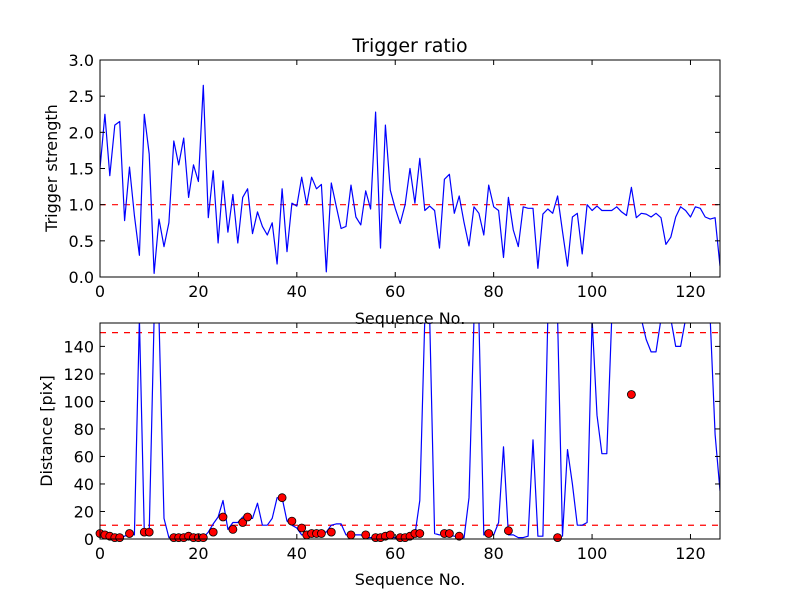 The image size is (800, 600). What do you see at coordinates (81, 169) in the screenshot?
I see `top-y-tick-label: 1.5` at bounding box center [81, 169].